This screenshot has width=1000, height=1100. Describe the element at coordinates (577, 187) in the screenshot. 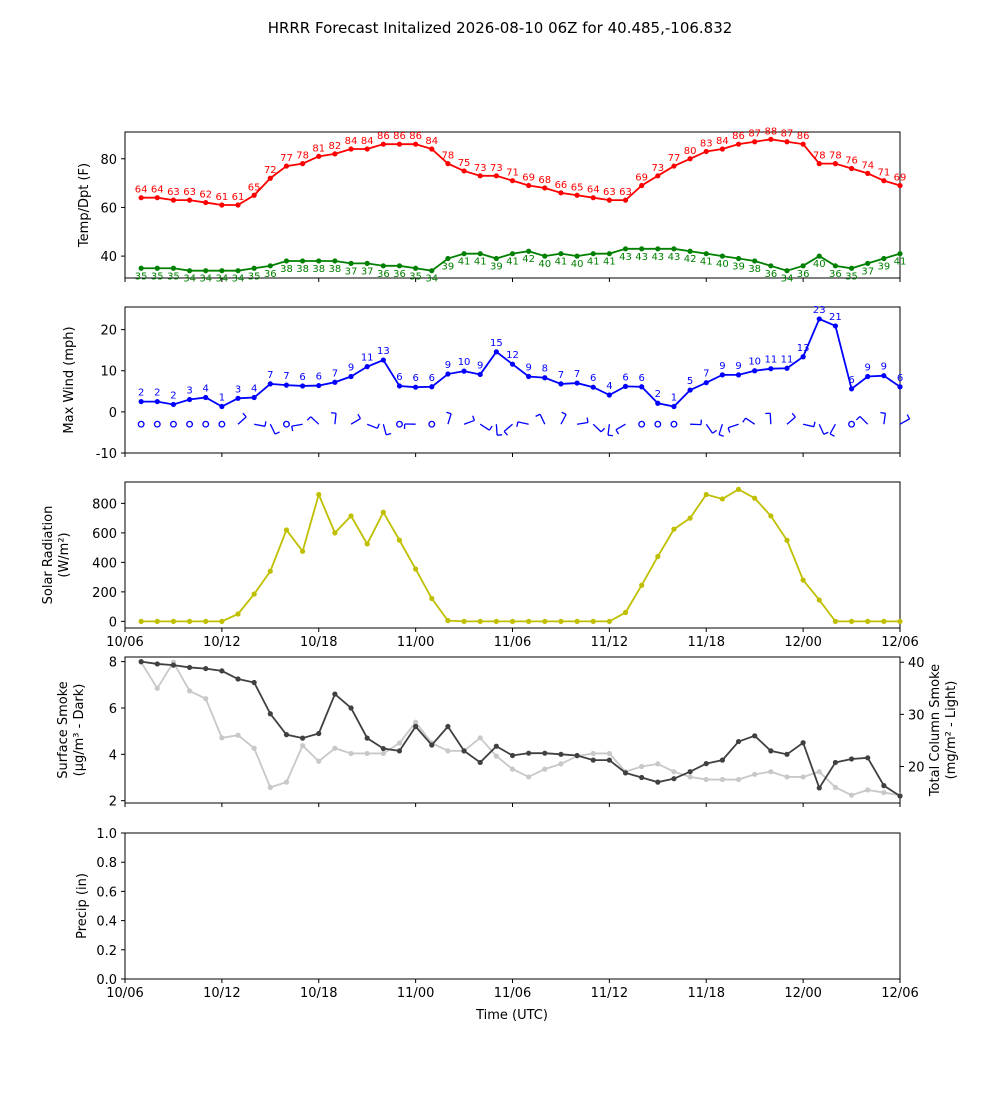

I see `temp-data-label: 65` at that location.